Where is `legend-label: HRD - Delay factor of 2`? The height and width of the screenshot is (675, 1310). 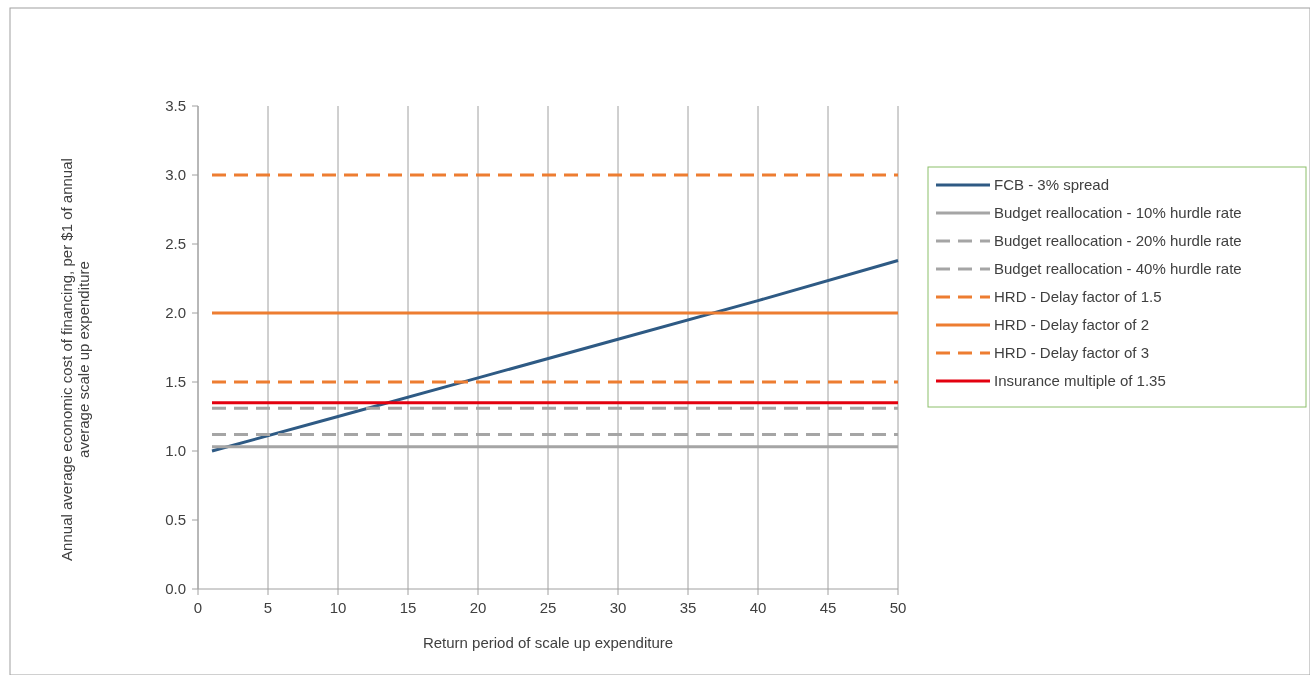
legend-label: HRD - Delay factor of 2 is located at coordinates (1072, 325).